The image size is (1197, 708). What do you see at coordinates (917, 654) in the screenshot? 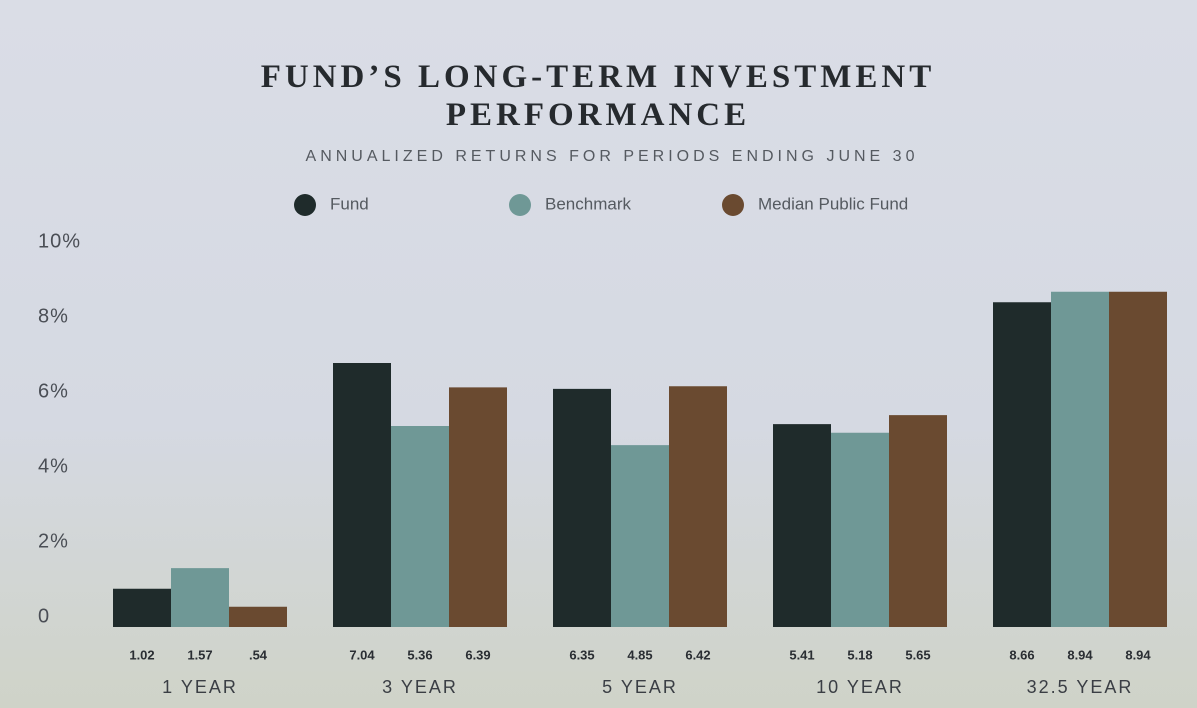
I see `value-label: 5.65` at bounding box center [917, 654].